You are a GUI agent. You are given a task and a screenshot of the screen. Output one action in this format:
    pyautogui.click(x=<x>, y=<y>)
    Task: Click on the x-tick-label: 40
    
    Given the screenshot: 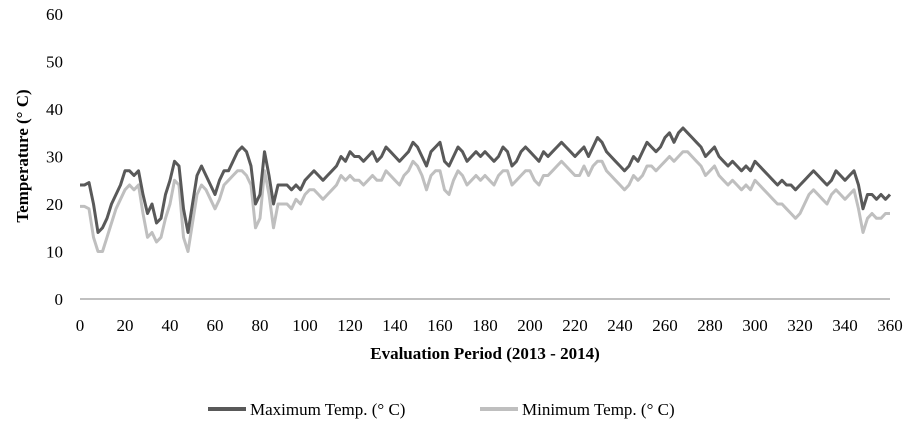 What is the action you would take?
    pyautogui.click(x=170, y=325)
    